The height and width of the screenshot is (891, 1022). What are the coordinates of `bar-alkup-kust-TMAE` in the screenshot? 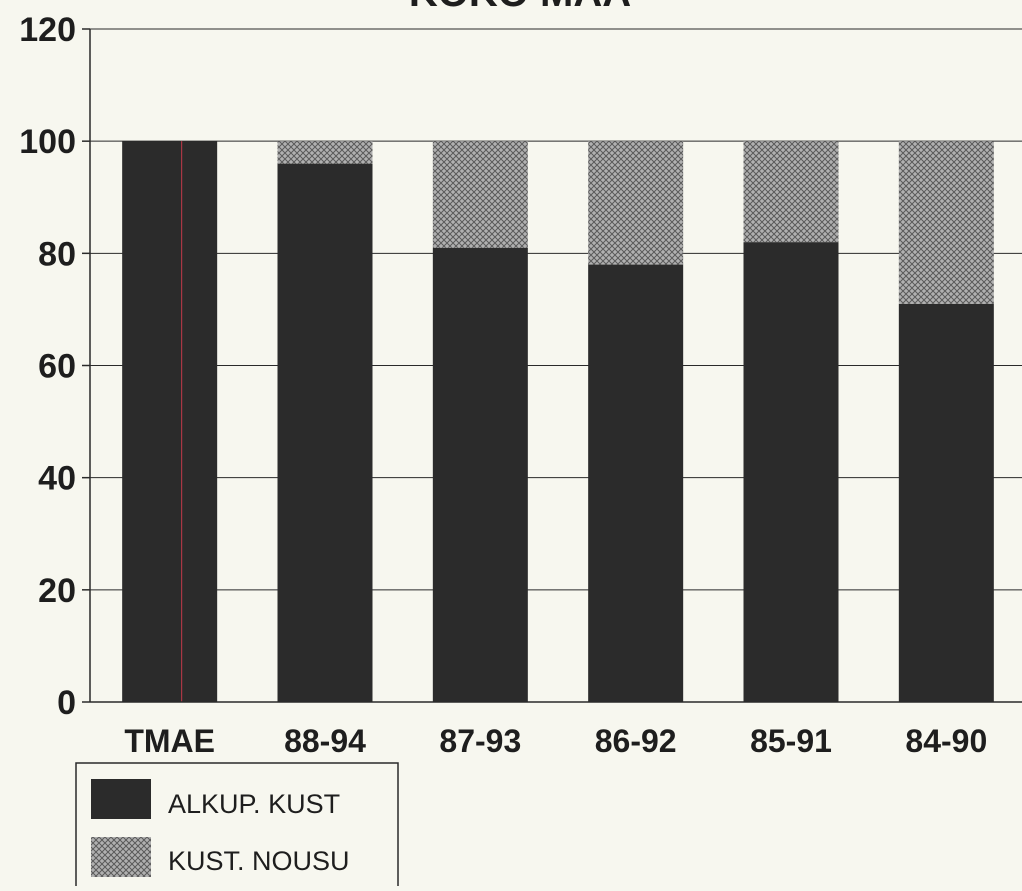 It's located at (170, 421).